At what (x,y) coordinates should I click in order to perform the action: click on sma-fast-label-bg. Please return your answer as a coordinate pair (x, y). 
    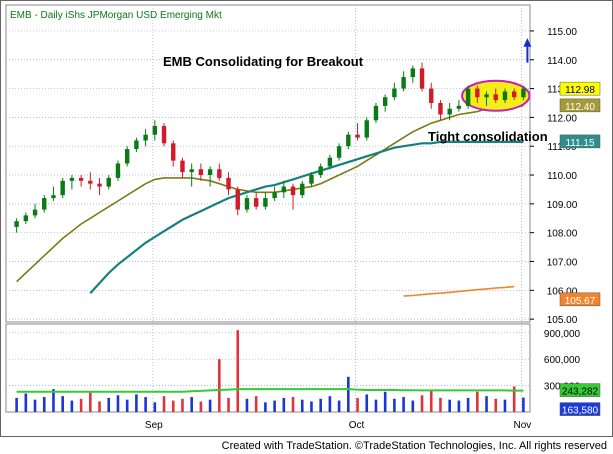
    Looking at the image, I should click on (580, 105).